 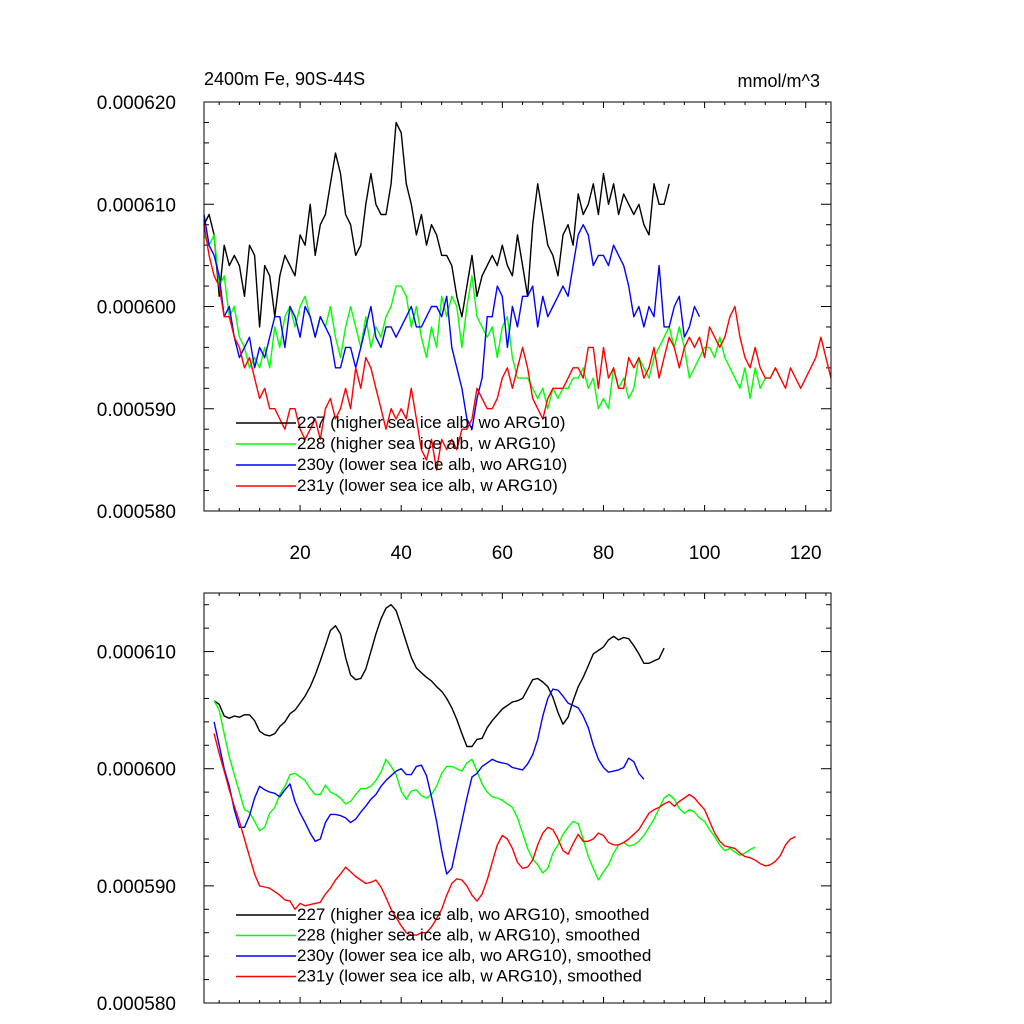 I want to click on top-y-tick-label: 0.000620, so click(x=136, y=103).